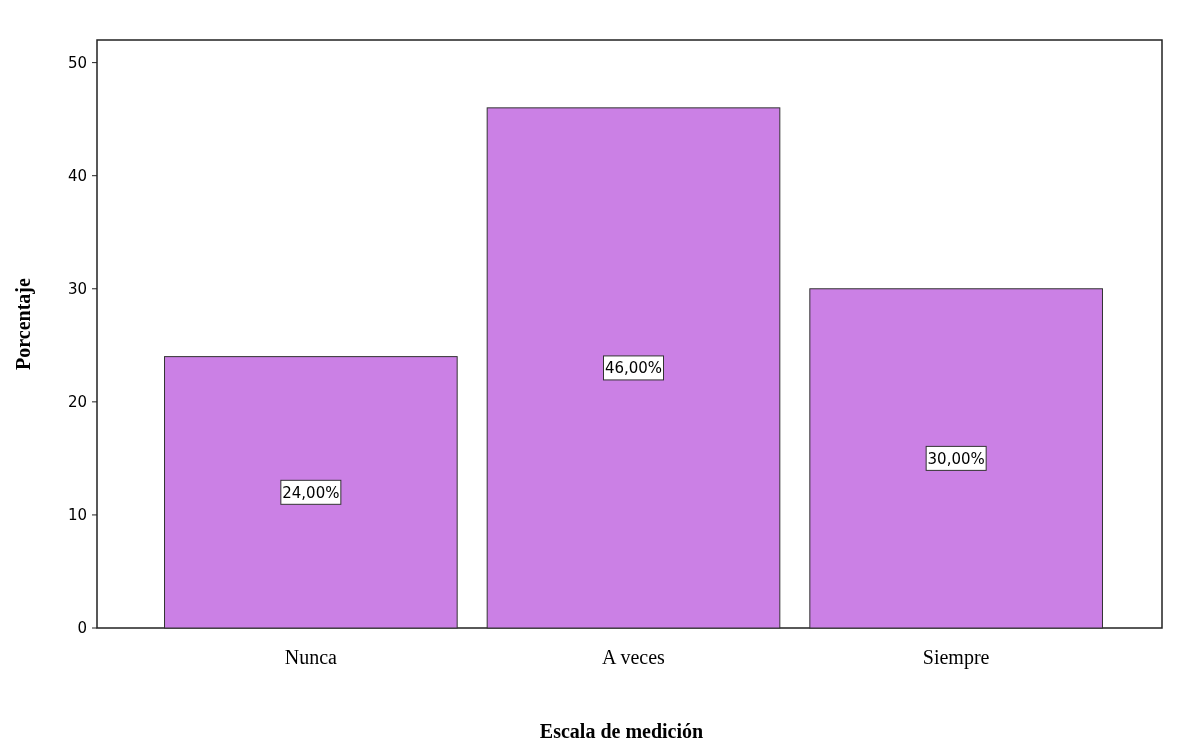 The width and height of the screenshot is (1178, 746). What do you see at coordinates (77, 62) in the screenshot?
I see `y-tick-label: 50` at bounding box center [77, 62].